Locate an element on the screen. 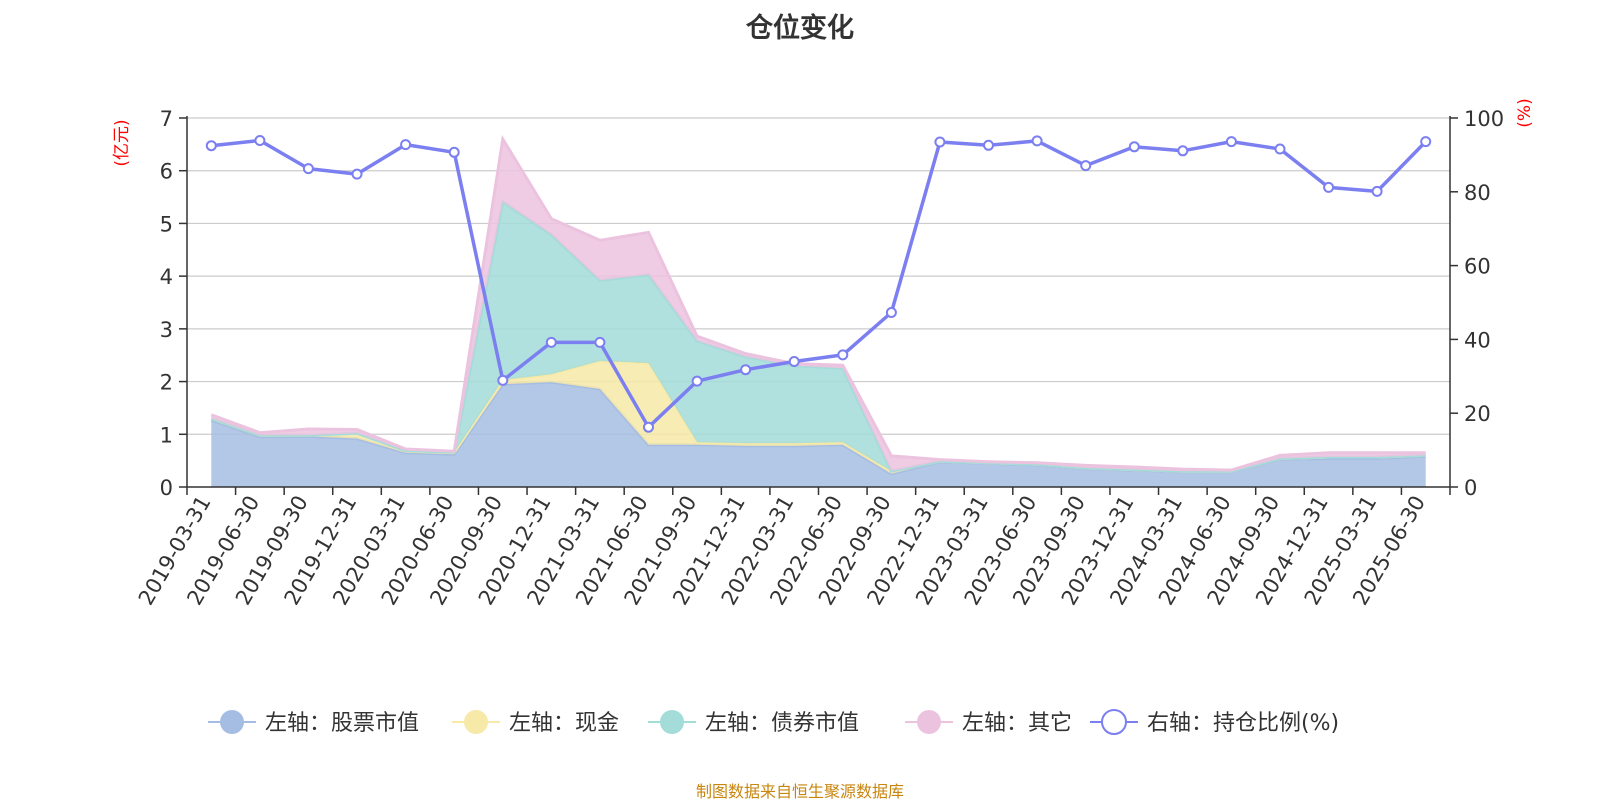 The width and height of the screenshot is (1600, 802). legend-label-cash: 左轴：现金 is located at coordinates (564, 723).